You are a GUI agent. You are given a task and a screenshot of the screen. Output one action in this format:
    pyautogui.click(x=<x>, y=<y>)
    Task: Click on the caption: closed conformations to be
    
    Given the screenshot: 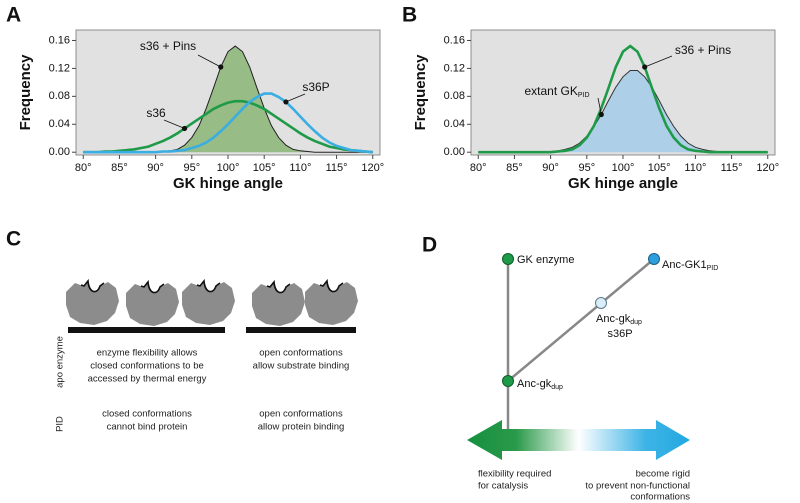 What is the action you would take?
    pyautogui.click(x=147, y=366)
    